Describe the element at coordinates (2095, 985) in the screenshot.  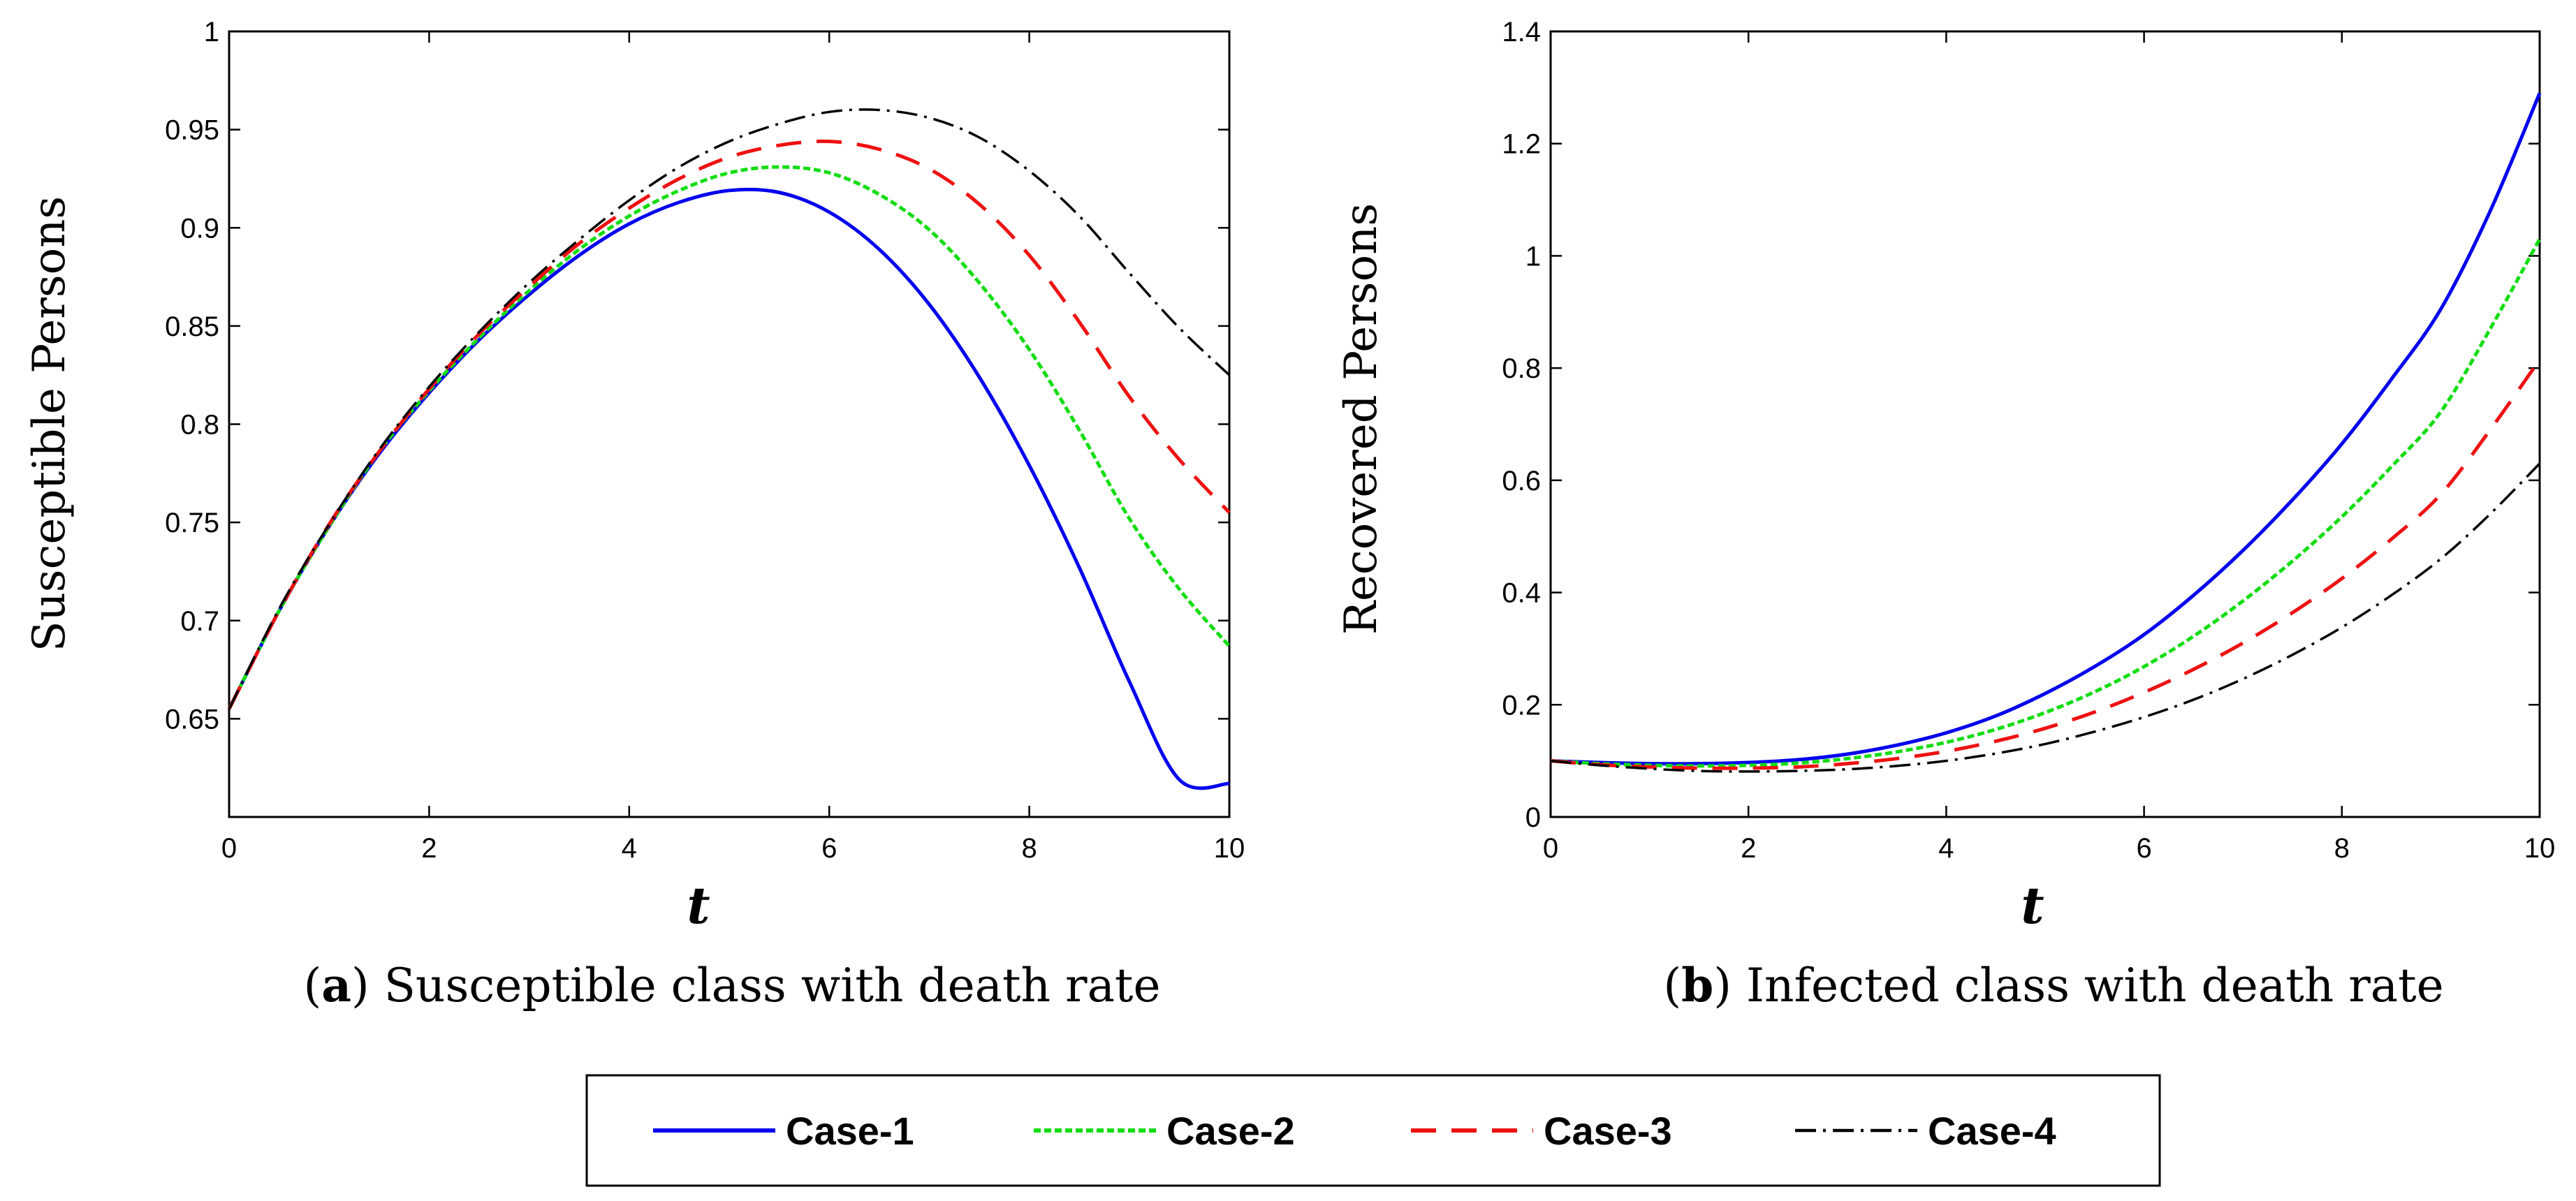
I see `caption-b-text: Infected class with death rate` at that location.